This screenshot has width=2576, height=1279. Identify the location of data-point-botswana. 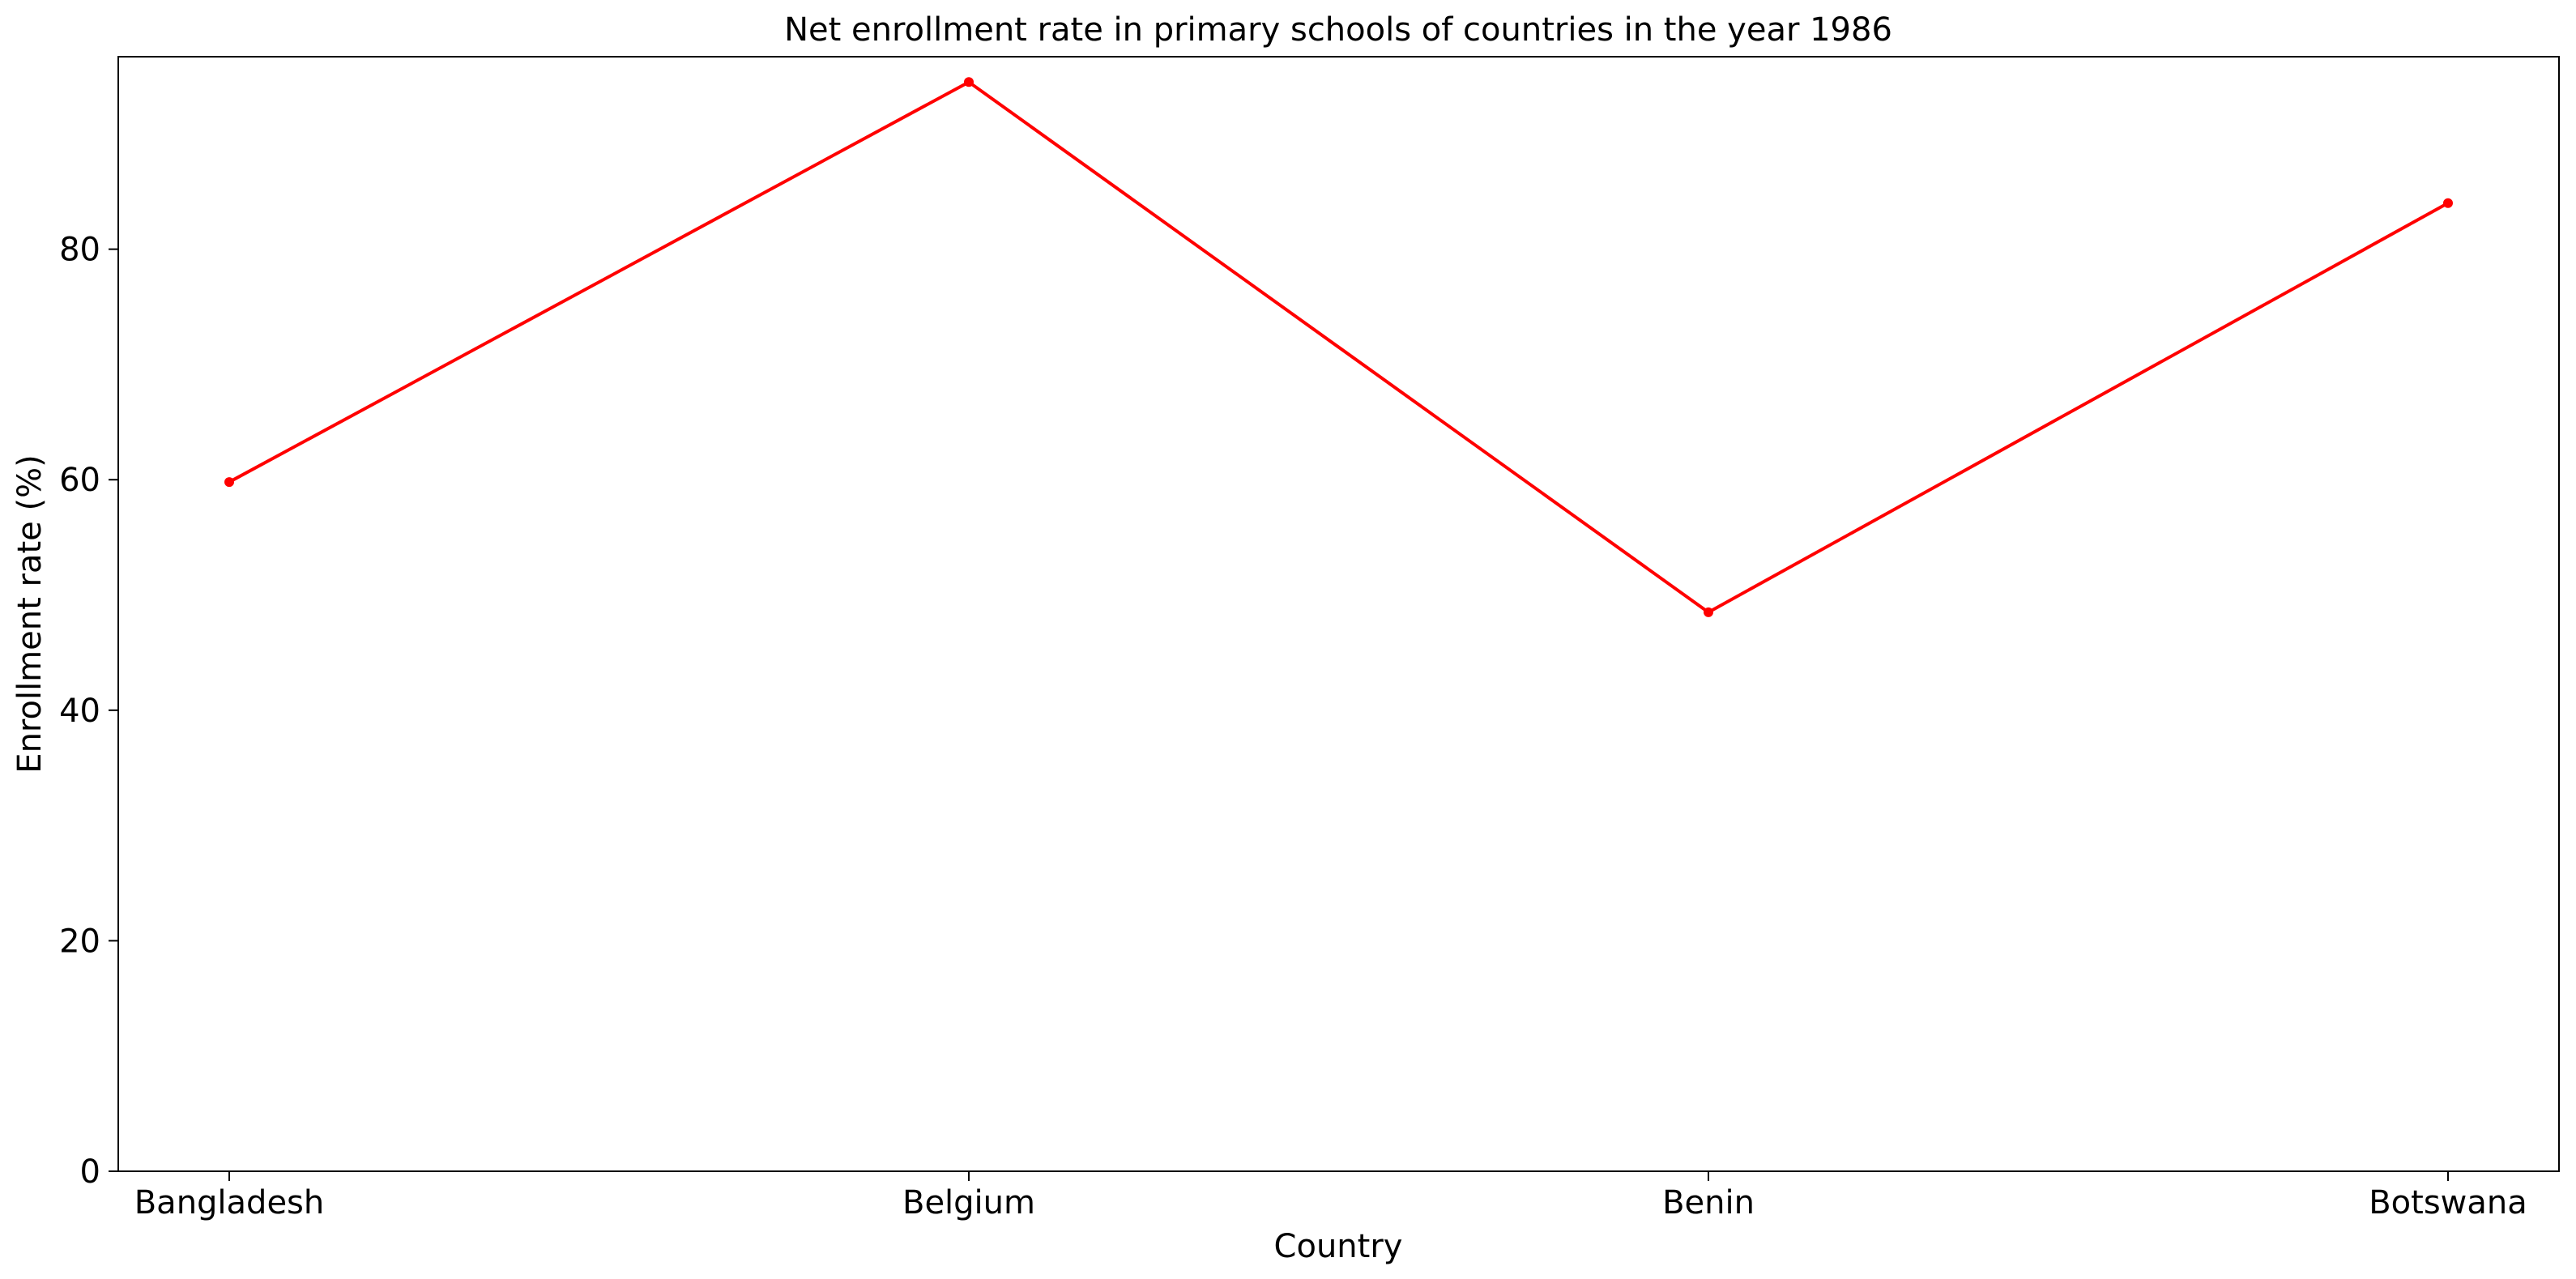
(2448, 203).